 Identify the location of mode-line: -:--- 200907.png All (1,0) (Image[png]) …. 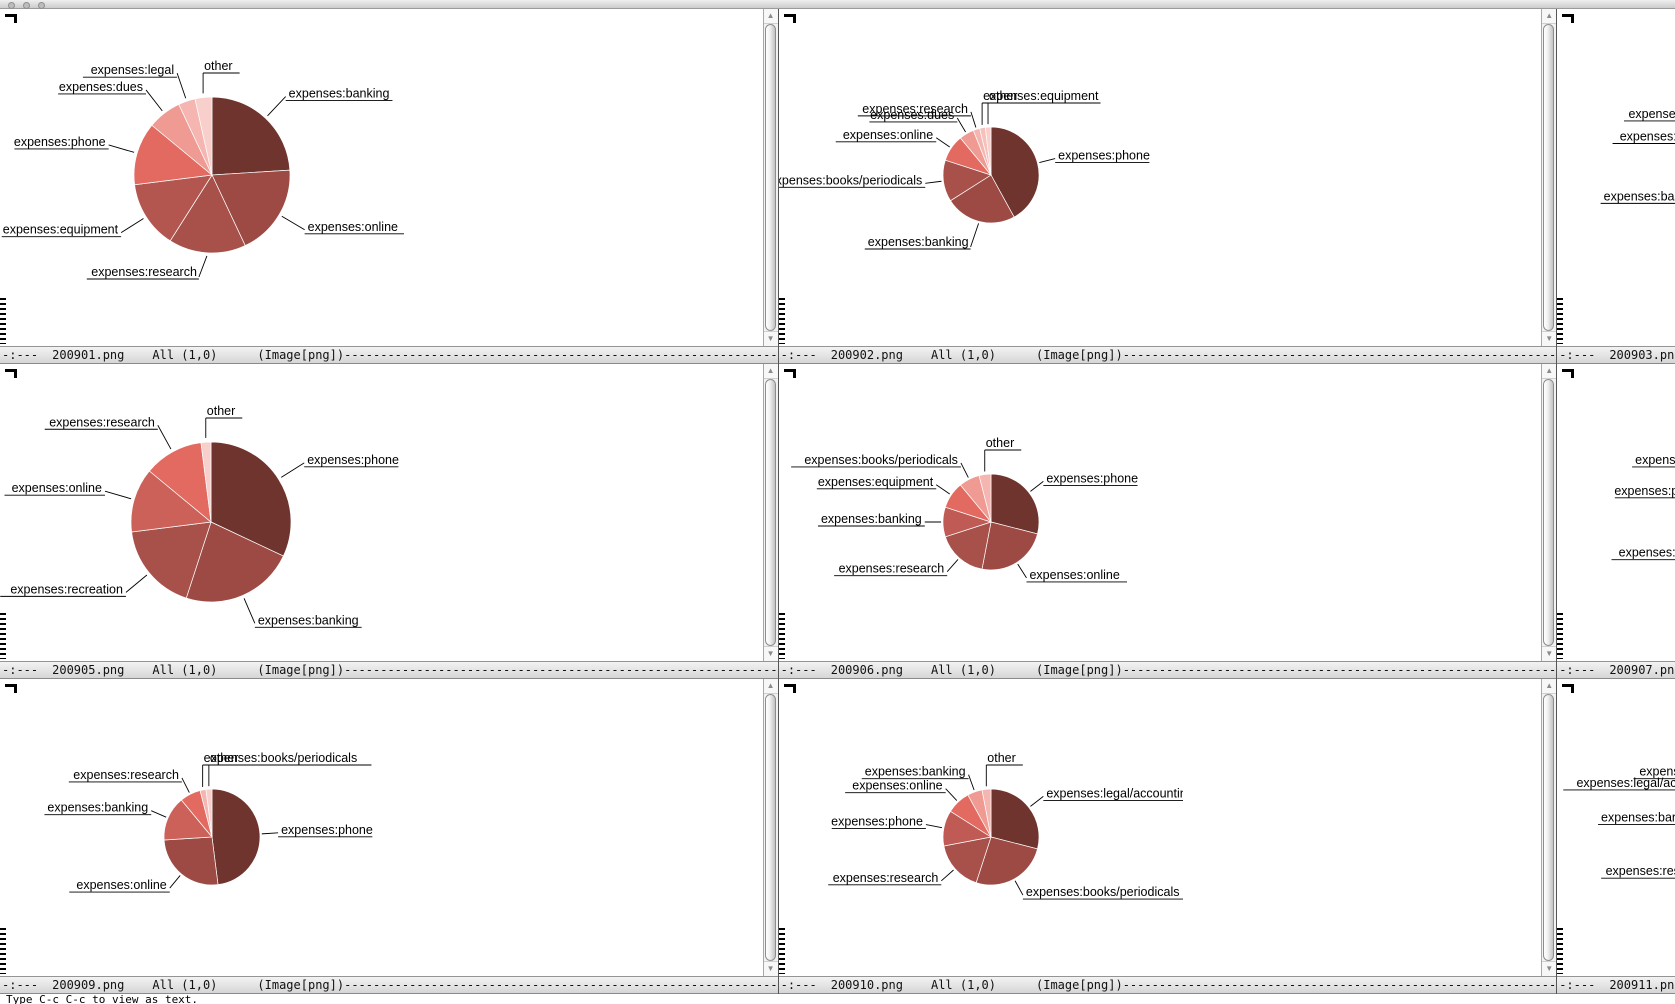
(1616, 670).